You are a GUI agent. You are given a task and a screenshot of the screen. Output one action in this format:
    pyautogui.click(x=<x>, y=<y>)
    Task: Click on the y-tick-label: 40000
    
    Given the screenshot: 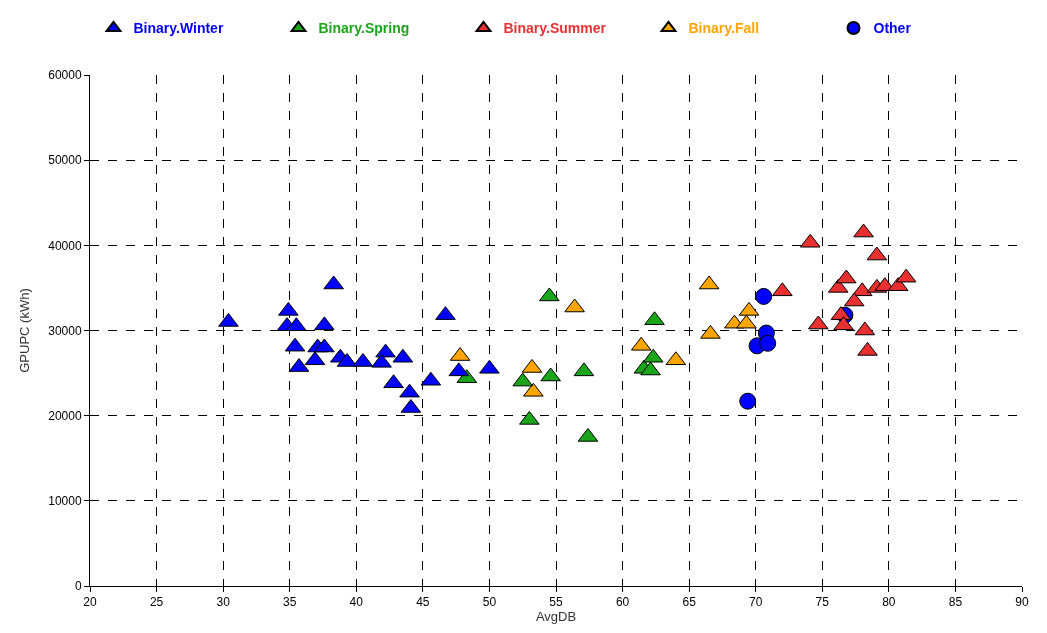 What is the action you would take?
    pyautogui.click(x=65, y=245)
    